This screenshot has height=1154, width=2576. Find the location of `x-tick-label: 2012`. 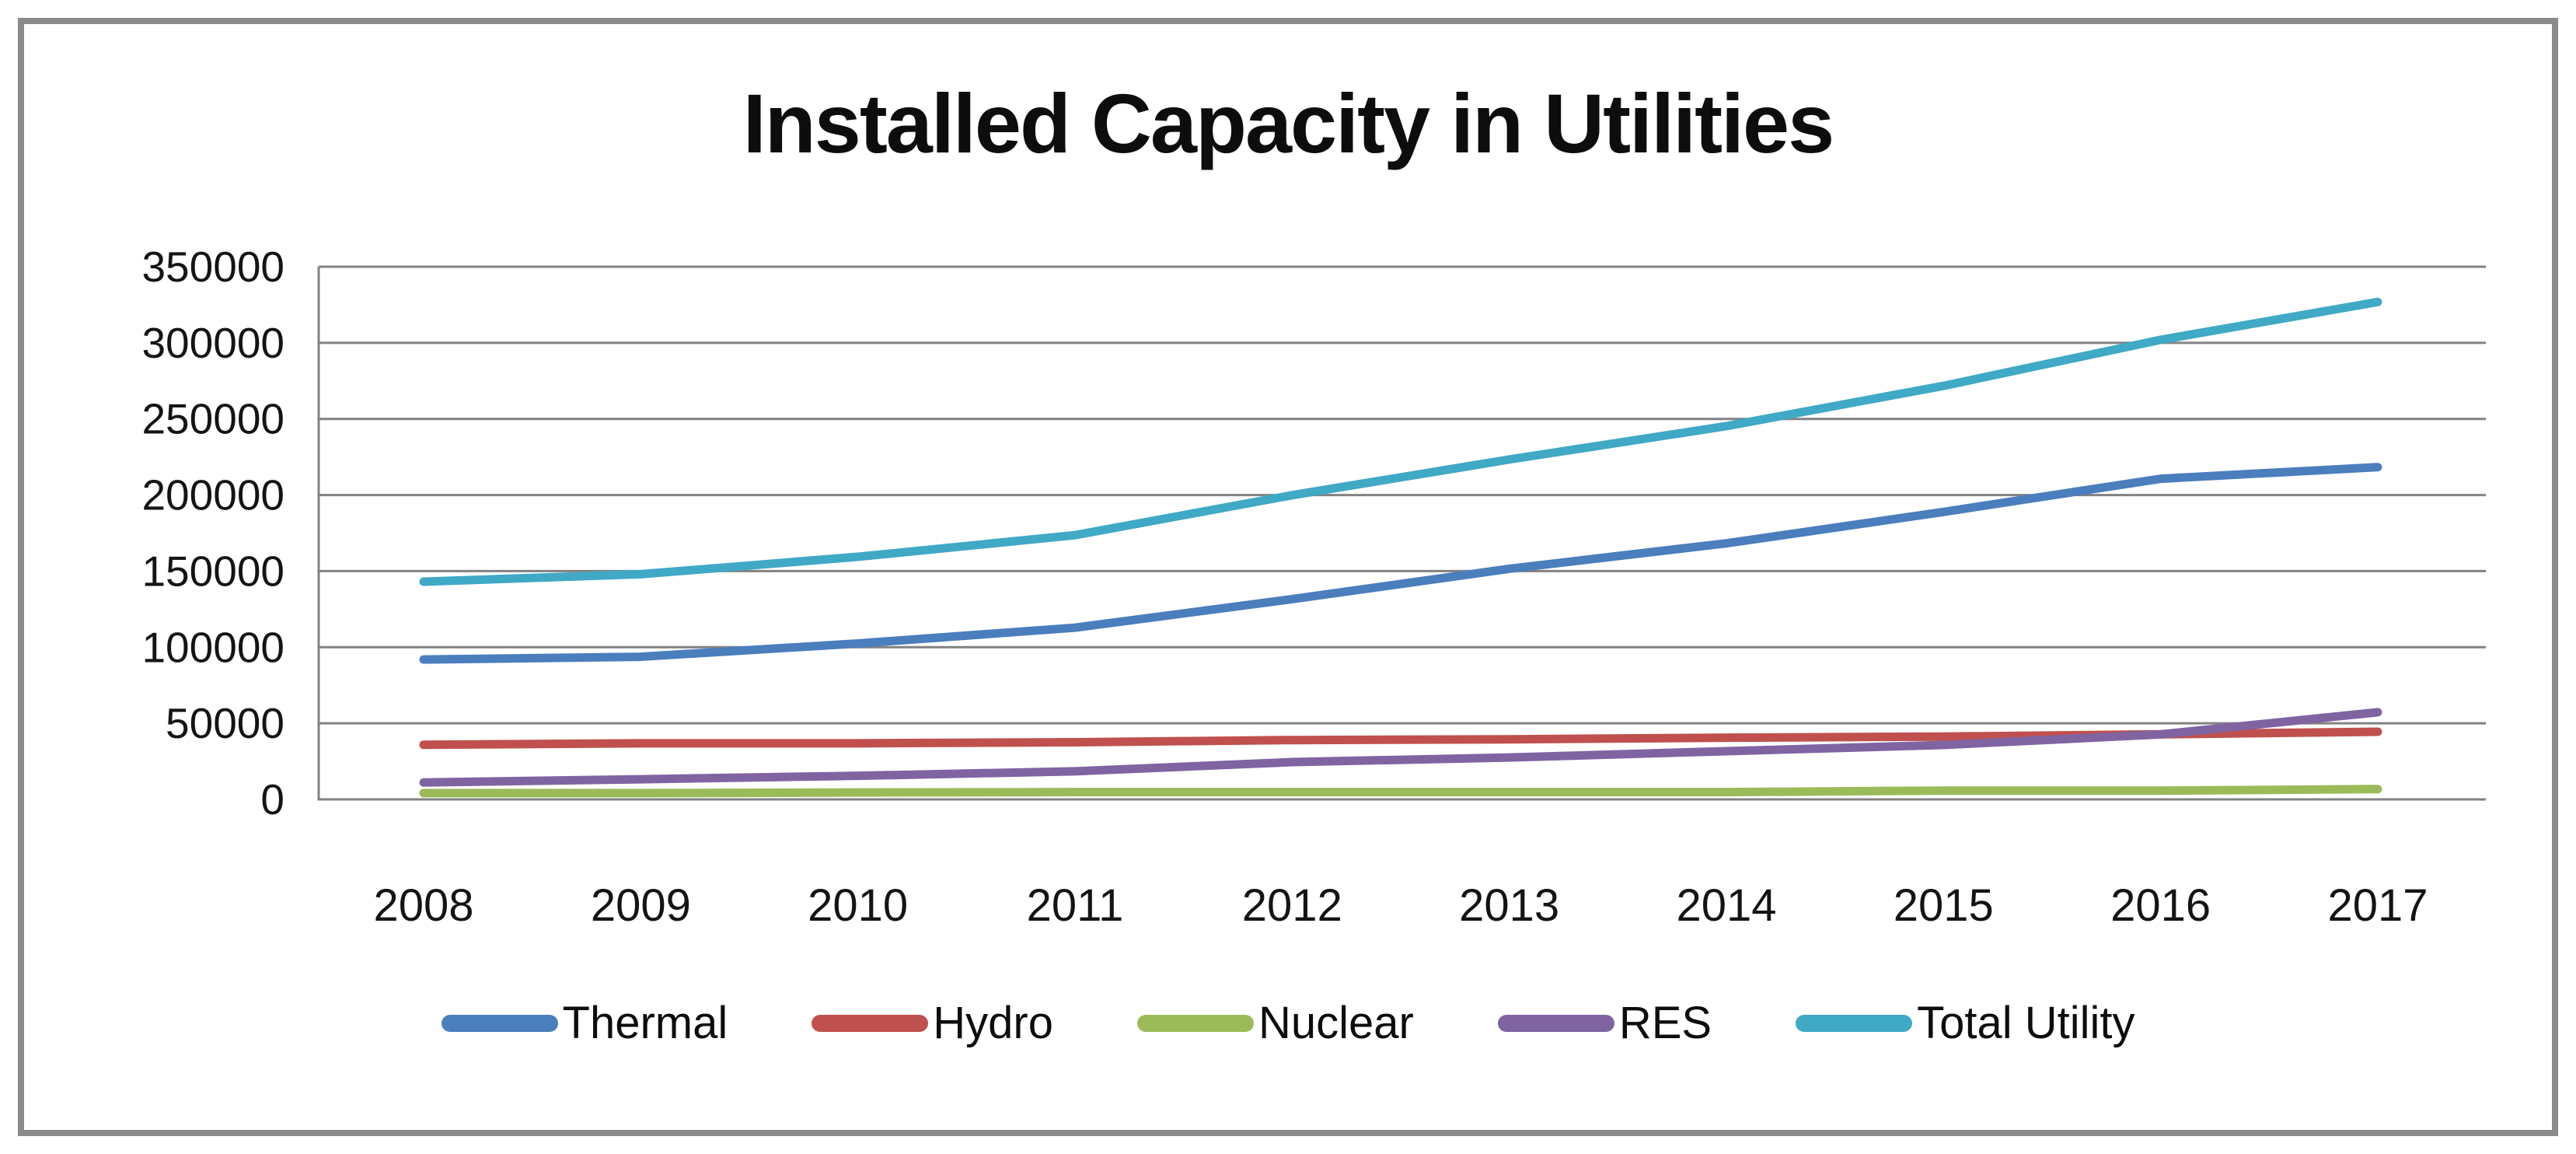

x-tick-label: 2012 is located at coordinates (1292, 905).